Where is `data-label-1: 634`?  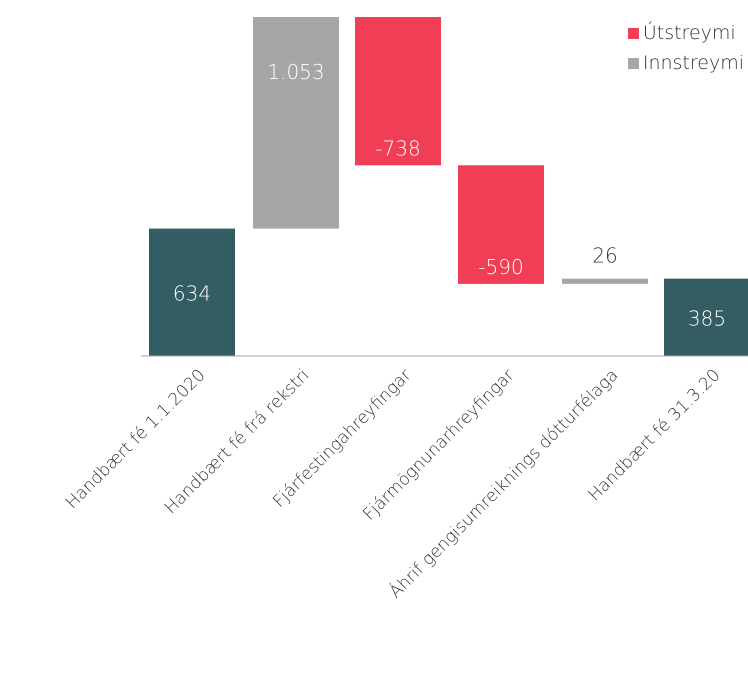
data-label-1: 634 is located at coordinates (192, 293).